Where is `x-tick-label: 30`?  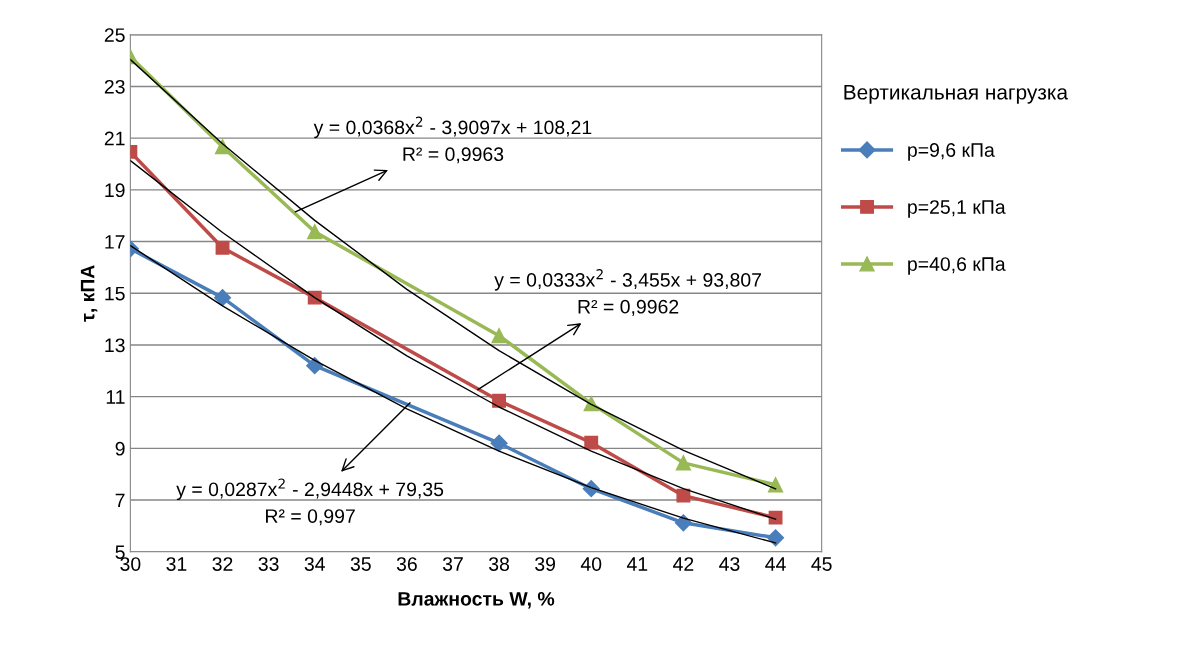
x-tick-label: 30 is located at coordinates (130, 564).